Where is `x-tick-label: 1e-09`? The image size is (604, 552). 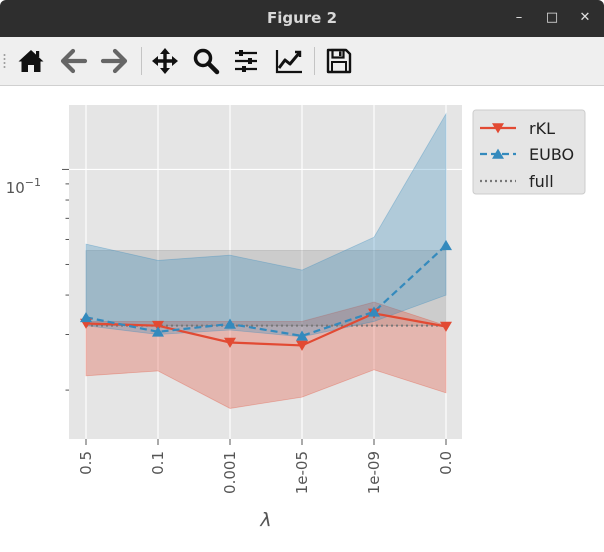 x-tick-label: 1e-09 is located at coordinates (374, 472).